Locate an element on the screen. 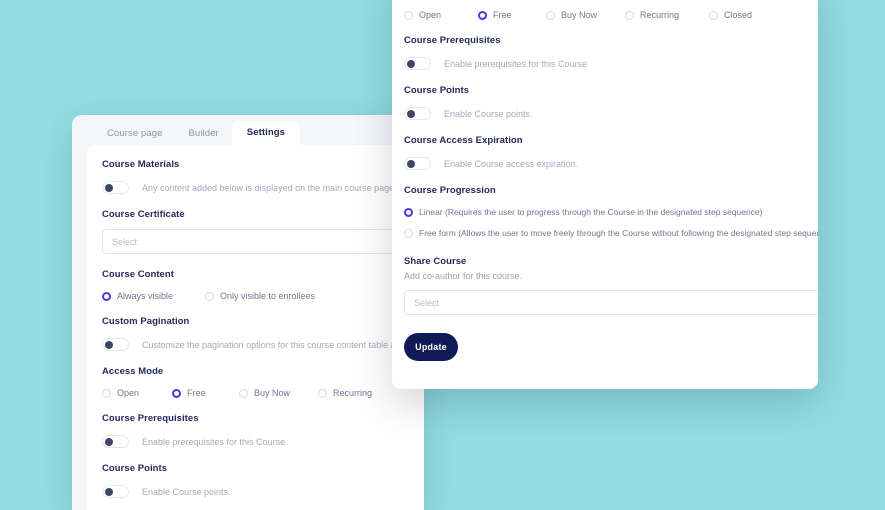  radio-recurring-back: Recurring is located at coordinates (345, 393).